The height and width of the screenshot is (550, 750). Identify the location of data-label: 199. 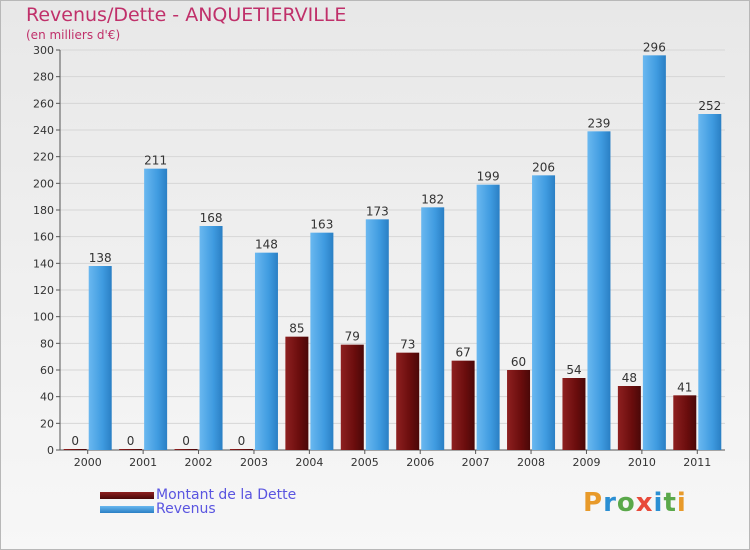
(488, 177).